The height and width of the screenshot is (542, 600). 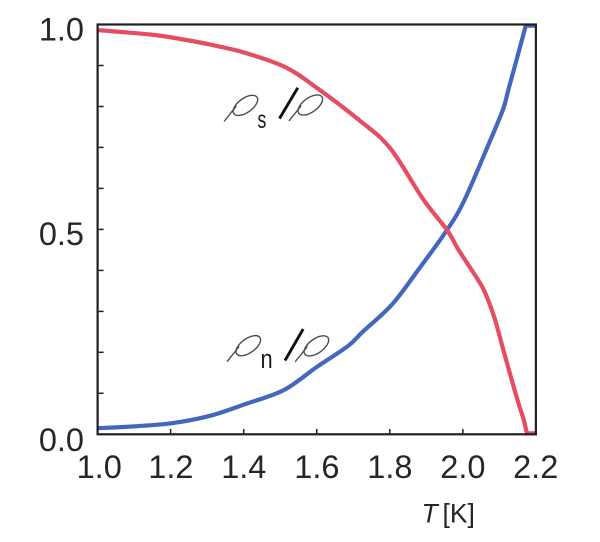 I want to click on svg-text: [K], so click(x=459, y=514).